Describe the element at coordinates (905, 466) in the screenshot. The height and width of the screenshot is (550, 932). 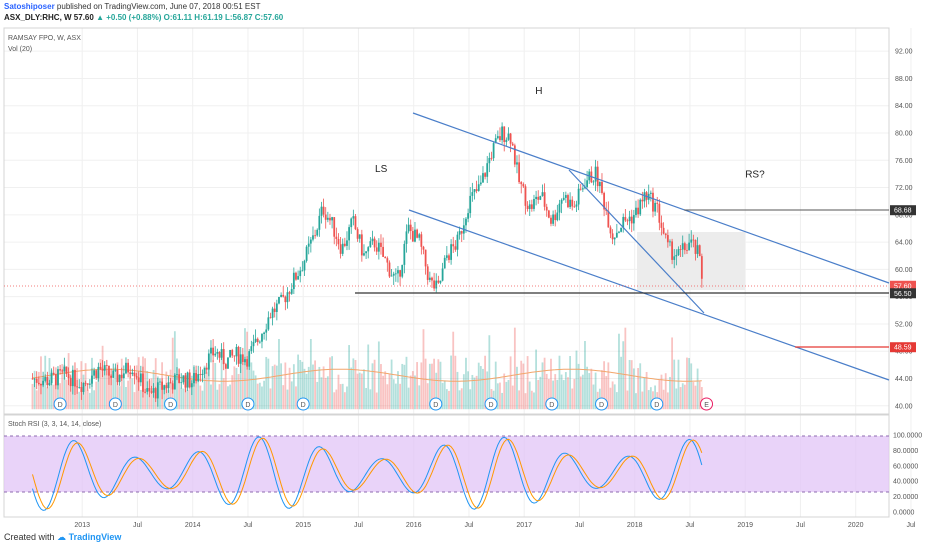
I see `stoch-tick-label: 60.0000` at that location.